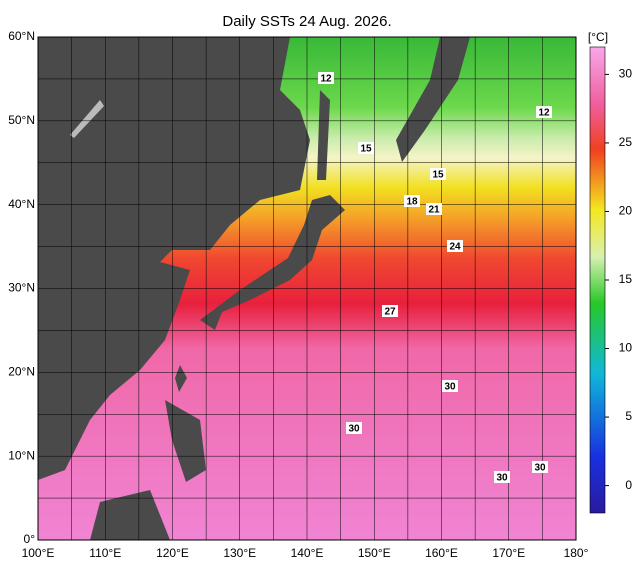 This screenshot has width=637, height=564. What do you see at coordinates (576, 553) in the screenshot?
I see `lon-label: 180°` at bounding box center [576, 553].